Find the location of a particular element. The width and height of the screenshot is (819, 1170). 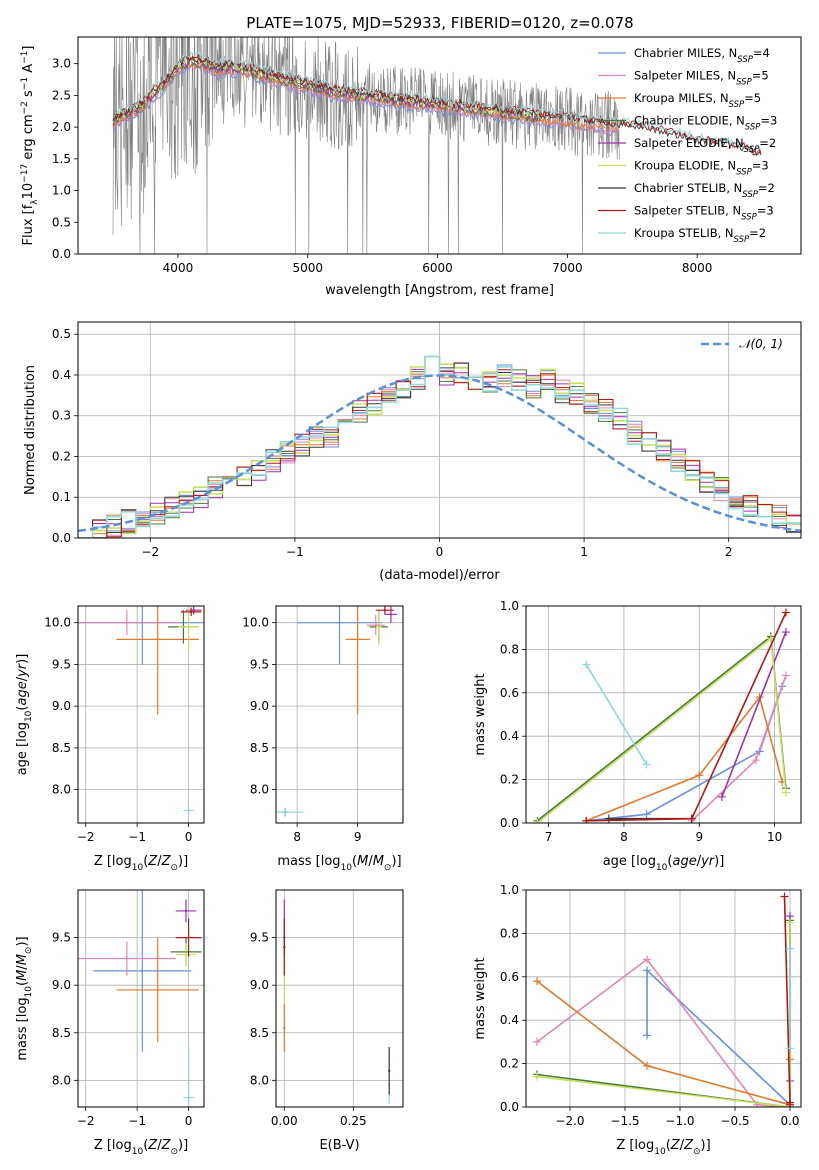

legend-entry: Chabrier STELIB, NSSP=2 is located at coordinates (704, 190).